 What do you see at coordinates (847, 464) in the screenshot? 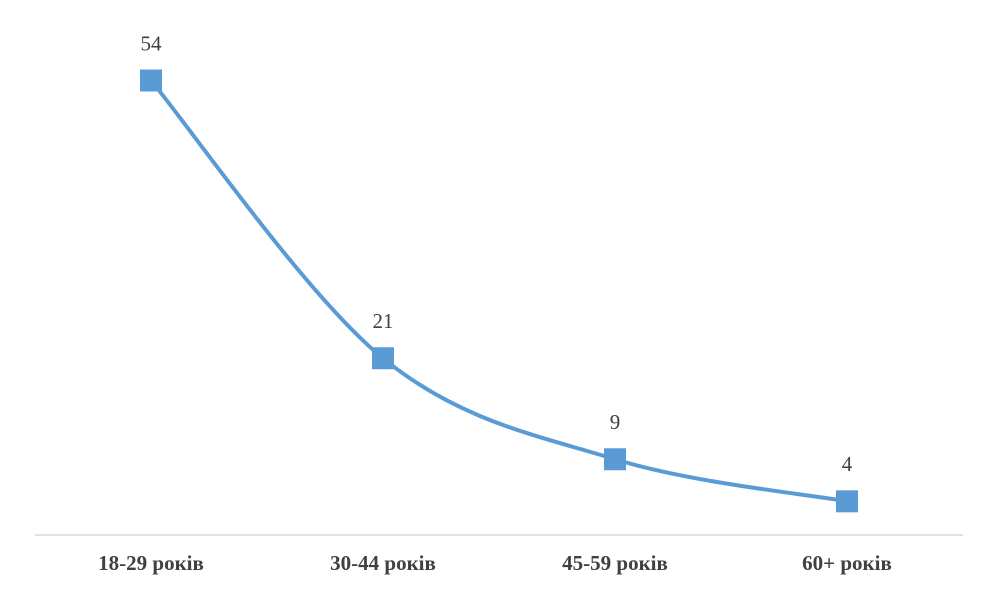
I see `data-label: 4` at bounding box center [847, 464].